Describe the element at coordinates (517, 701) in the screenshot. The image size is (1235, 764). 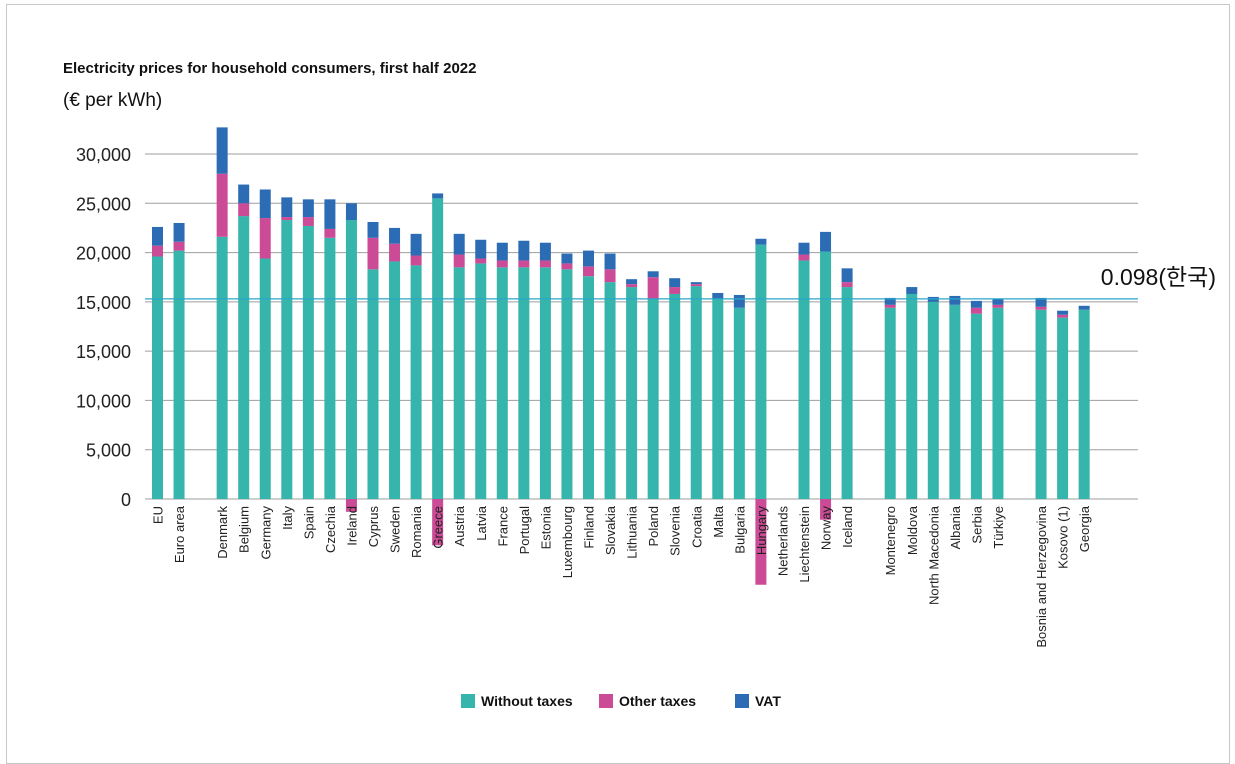
I see `legend-item-without-taxes: Without taxes` at that location.